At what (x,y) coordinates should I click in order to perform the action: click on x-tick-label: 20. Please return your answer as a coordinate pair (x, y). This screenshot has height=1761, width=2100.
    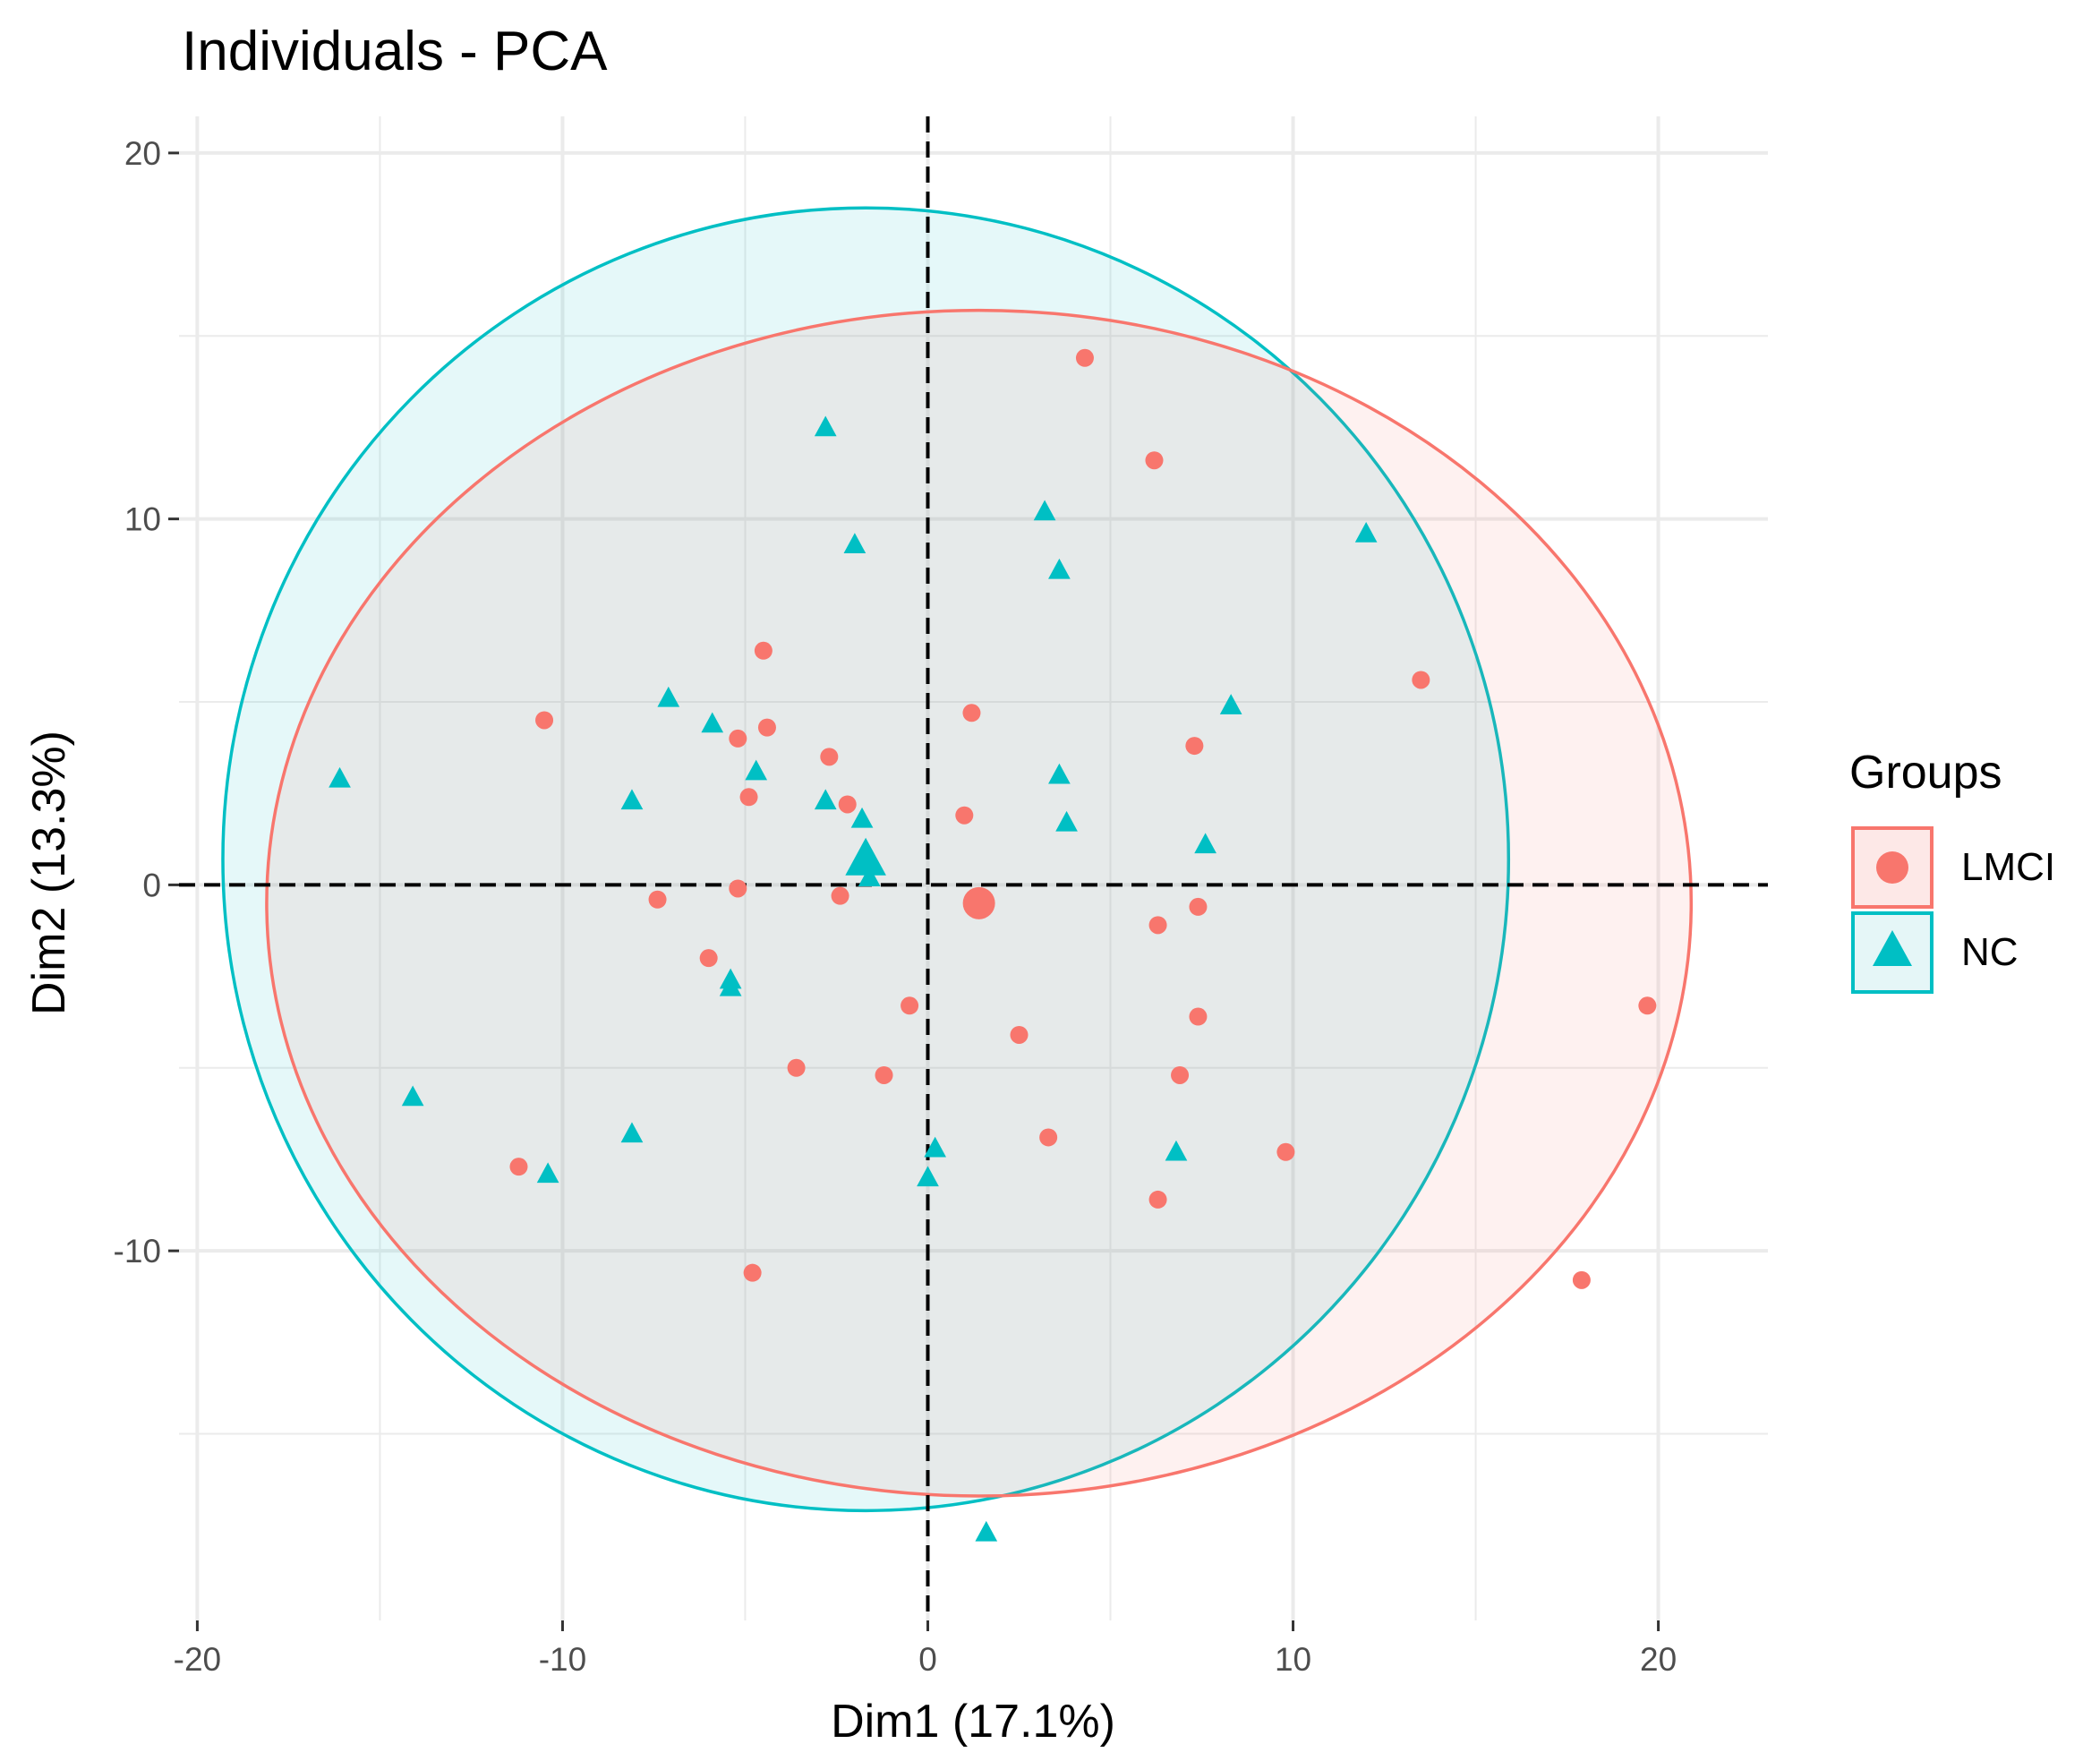
    Looking at the image, I should click on (1658, 1659).